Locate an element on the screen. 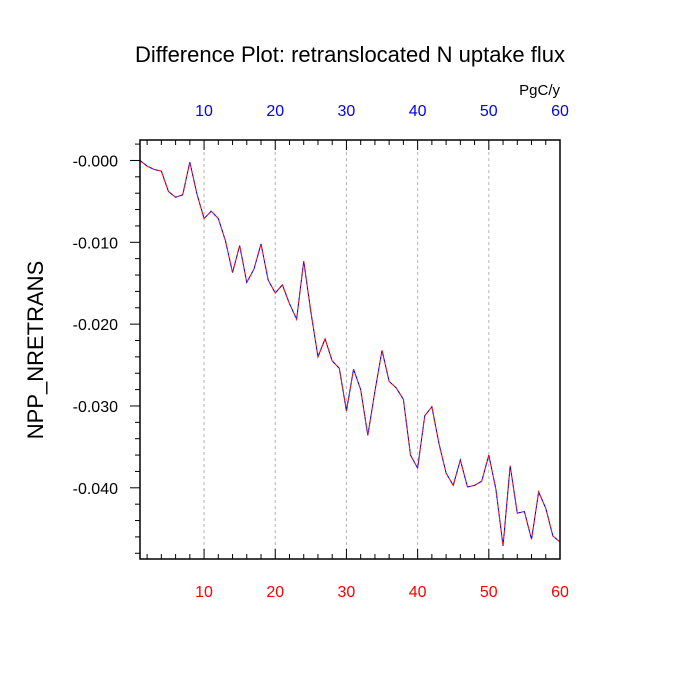 Image resolution: width=700 pixels, height=700 pixels. x-tick-label-bottom: 10 is located at coordinates (204, 592).